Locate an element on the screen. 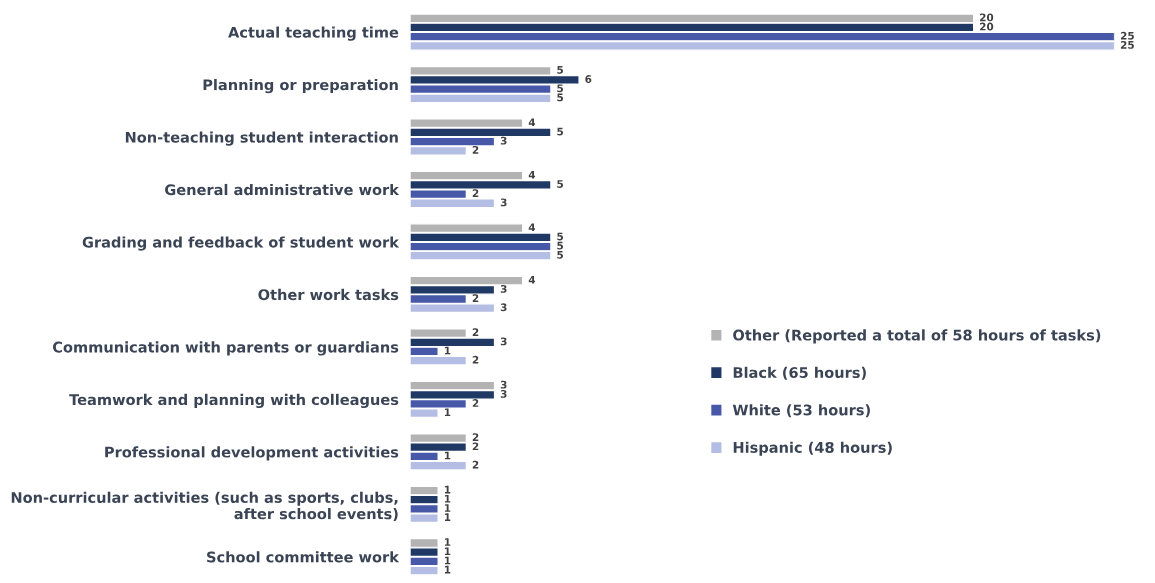 The width and height of the screenshot is (1155, 583). y-tick-label: Communication with parents or guardians is located at coordinates (225, 348).